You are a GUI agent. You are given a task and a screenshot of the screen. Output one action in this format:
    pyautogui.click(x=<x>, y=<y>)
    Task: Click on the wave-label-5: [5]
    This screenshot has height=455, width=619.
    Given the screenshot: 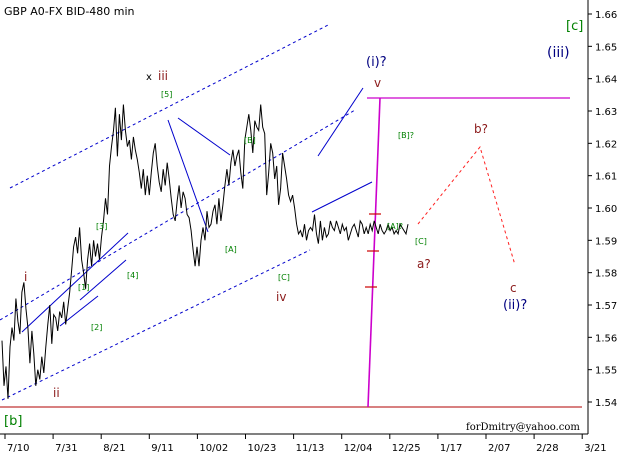 What is the action you would take?
    pyautogui.click(x=166, y=94)
    